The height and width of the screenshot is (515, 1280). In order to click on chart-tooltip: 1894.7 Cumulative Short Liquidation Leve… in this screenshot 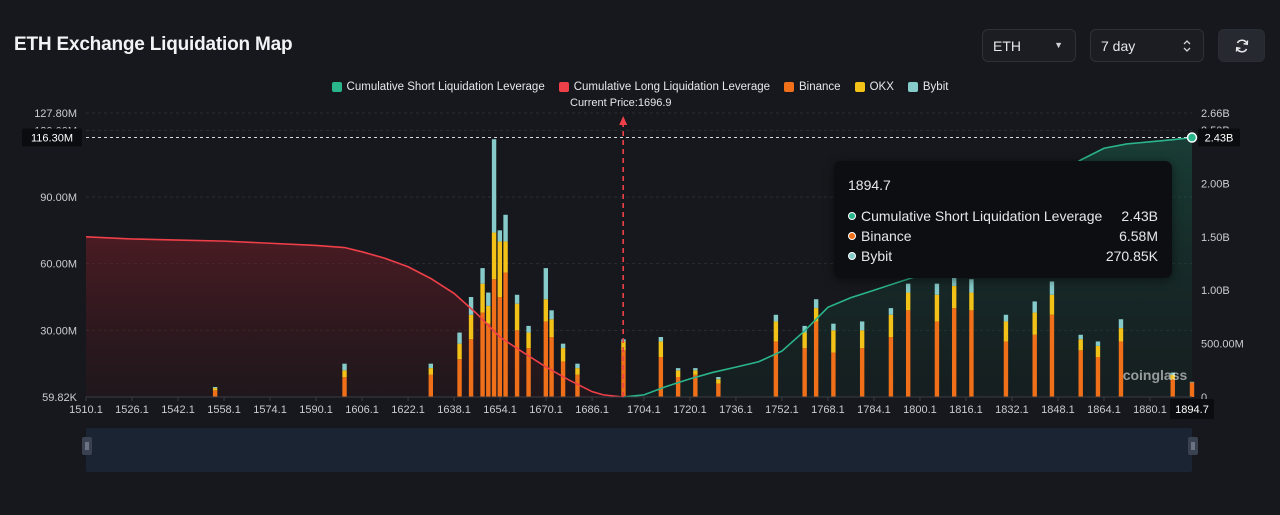, I will do `click(1003, 219)`.